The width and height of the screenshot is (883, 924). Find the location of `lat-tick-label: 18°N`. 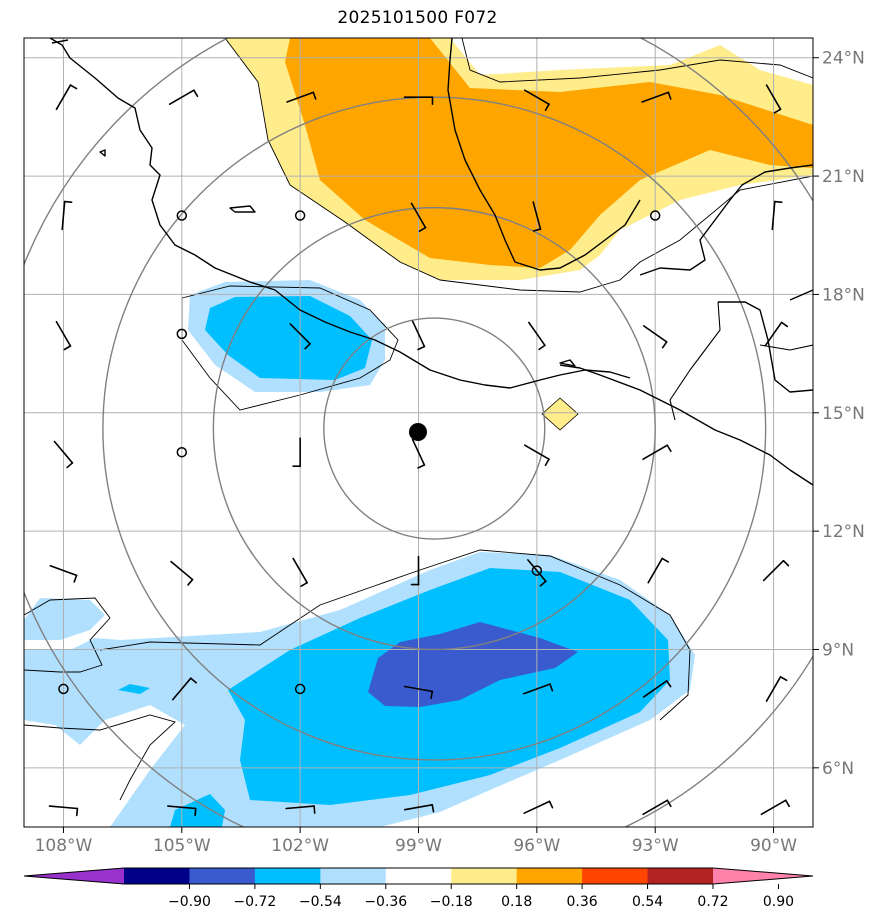

lat-tick-label: 18°N is located at coordinates (843, 295).